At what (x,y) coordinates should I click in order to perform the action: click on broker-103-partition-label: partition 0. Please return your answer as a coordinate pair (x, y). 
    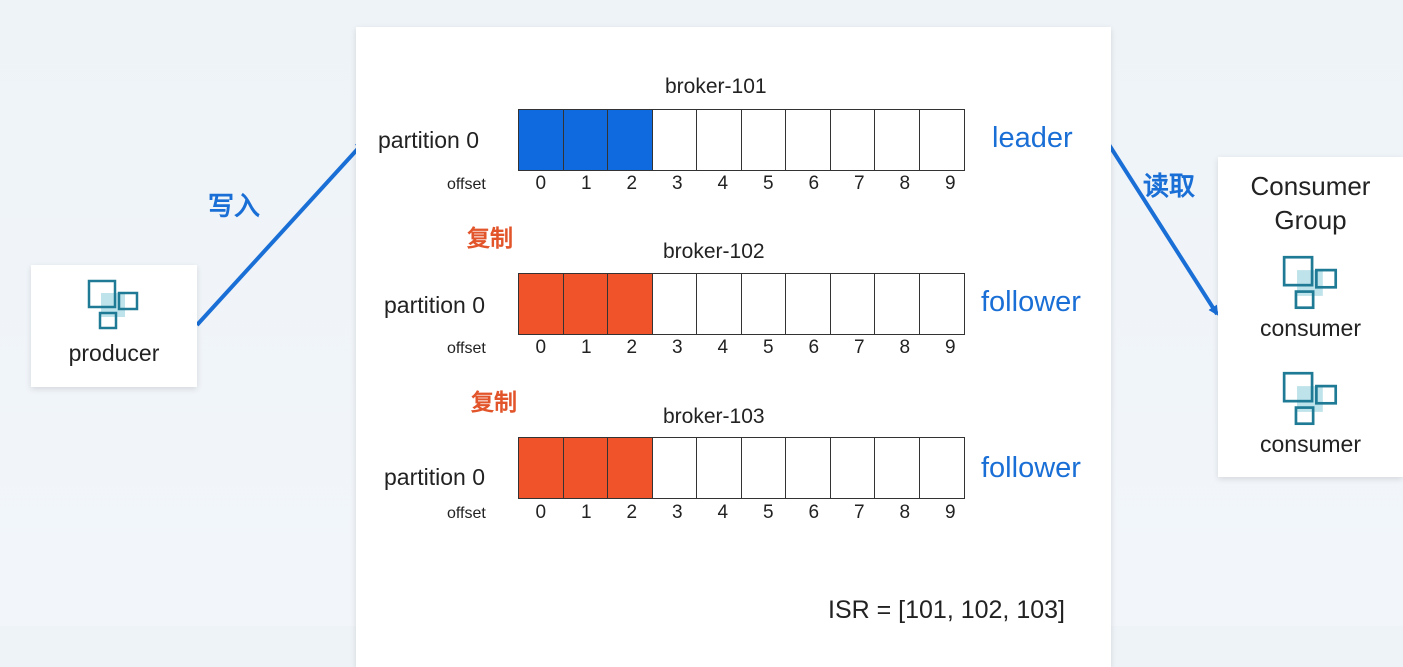
    Looking at the image, I should click on (435, 477).